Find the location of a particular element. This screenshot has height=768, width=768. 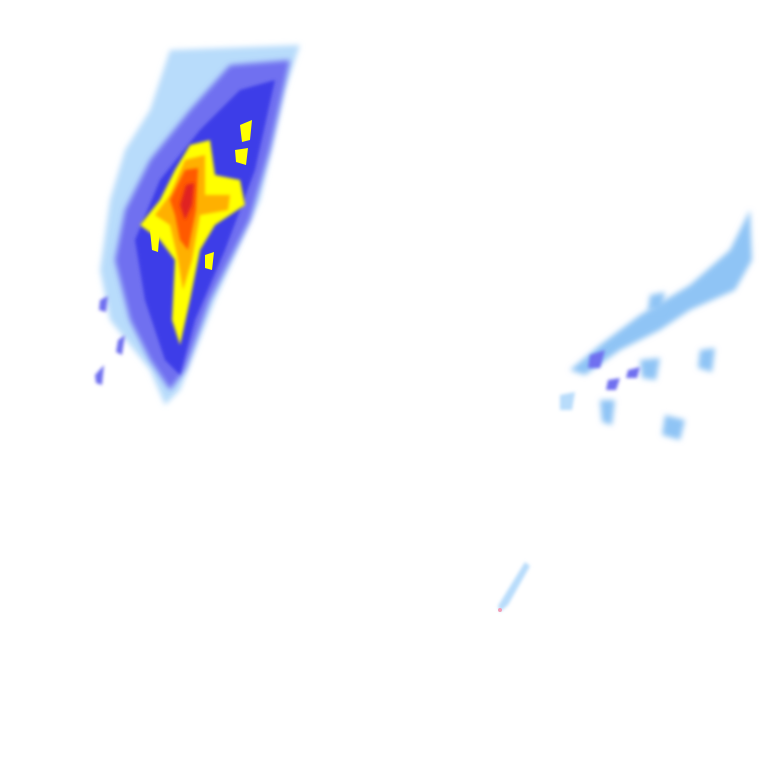

echo-trace-pink is located at coordinates (500, 610).